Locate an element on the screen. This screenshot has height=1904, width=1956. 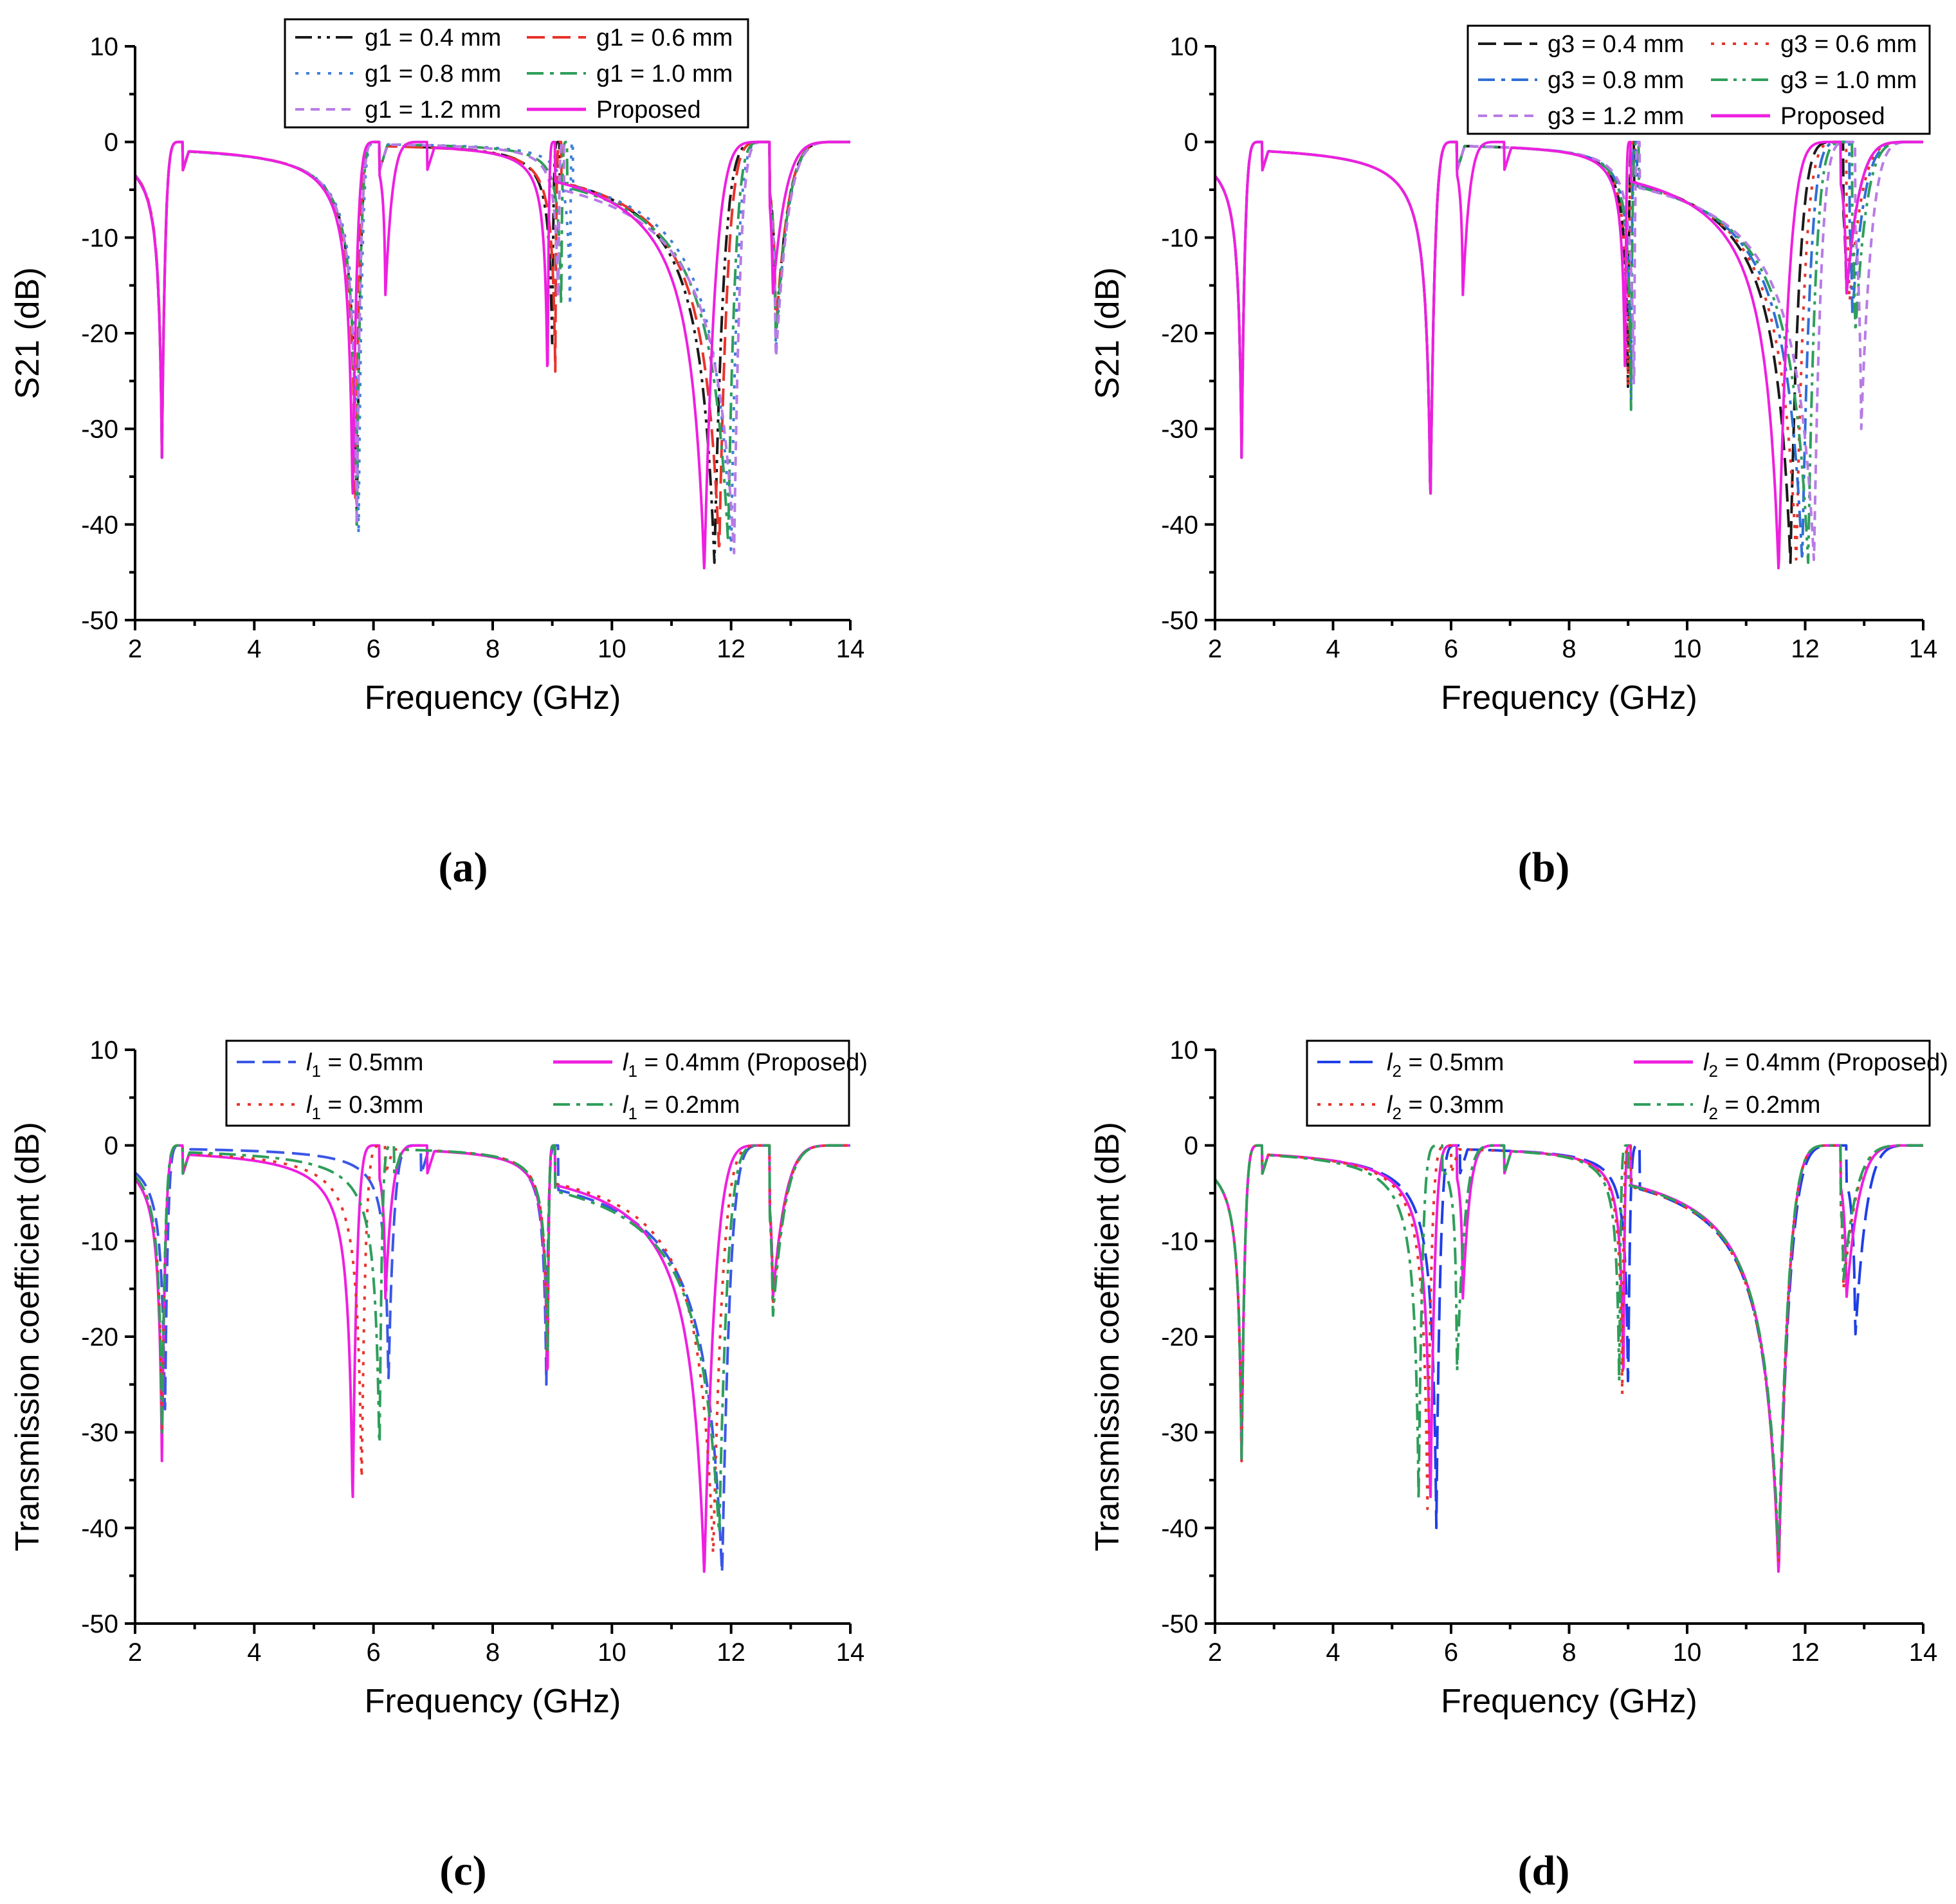
legend-label: g3 = 1.0 mm is located at coordinates (1848, 80).